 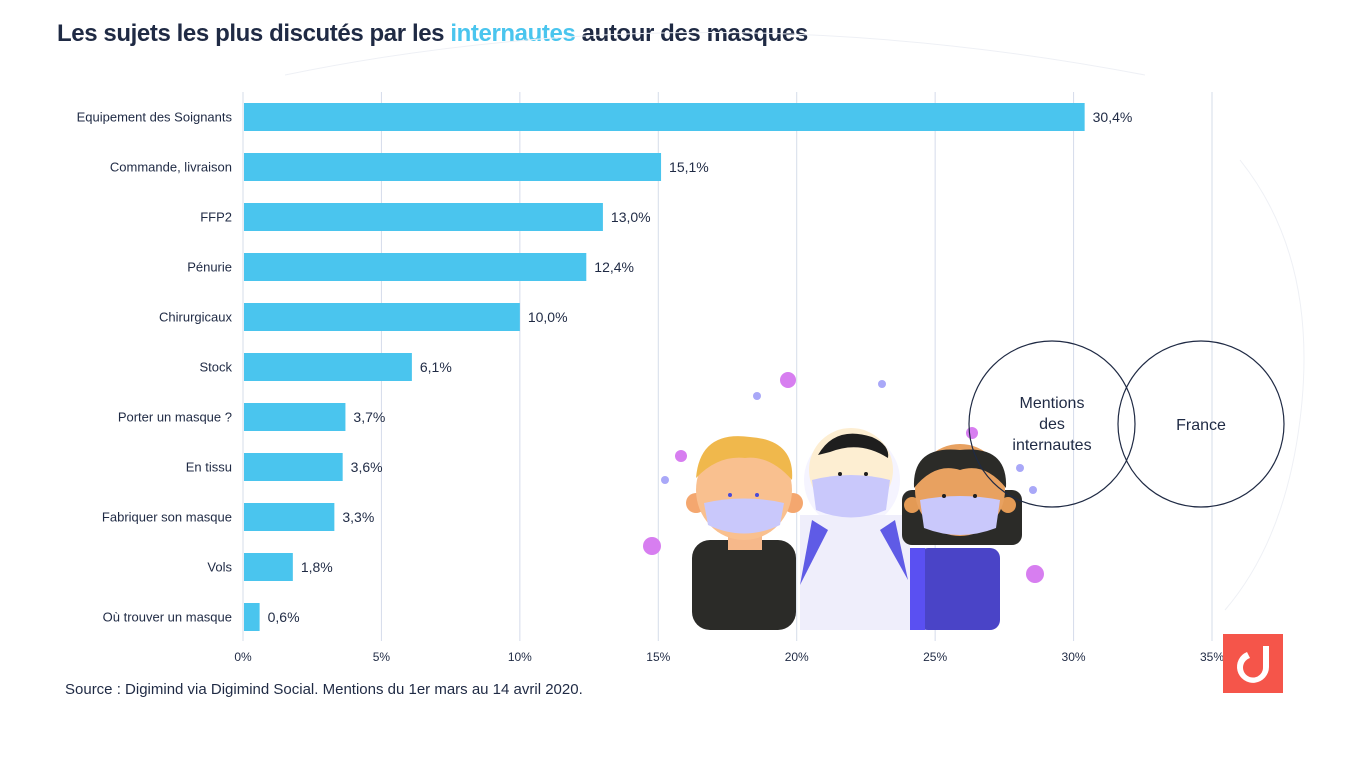 I want to click on value-label: 0,6%, so click(x=284, y=617).